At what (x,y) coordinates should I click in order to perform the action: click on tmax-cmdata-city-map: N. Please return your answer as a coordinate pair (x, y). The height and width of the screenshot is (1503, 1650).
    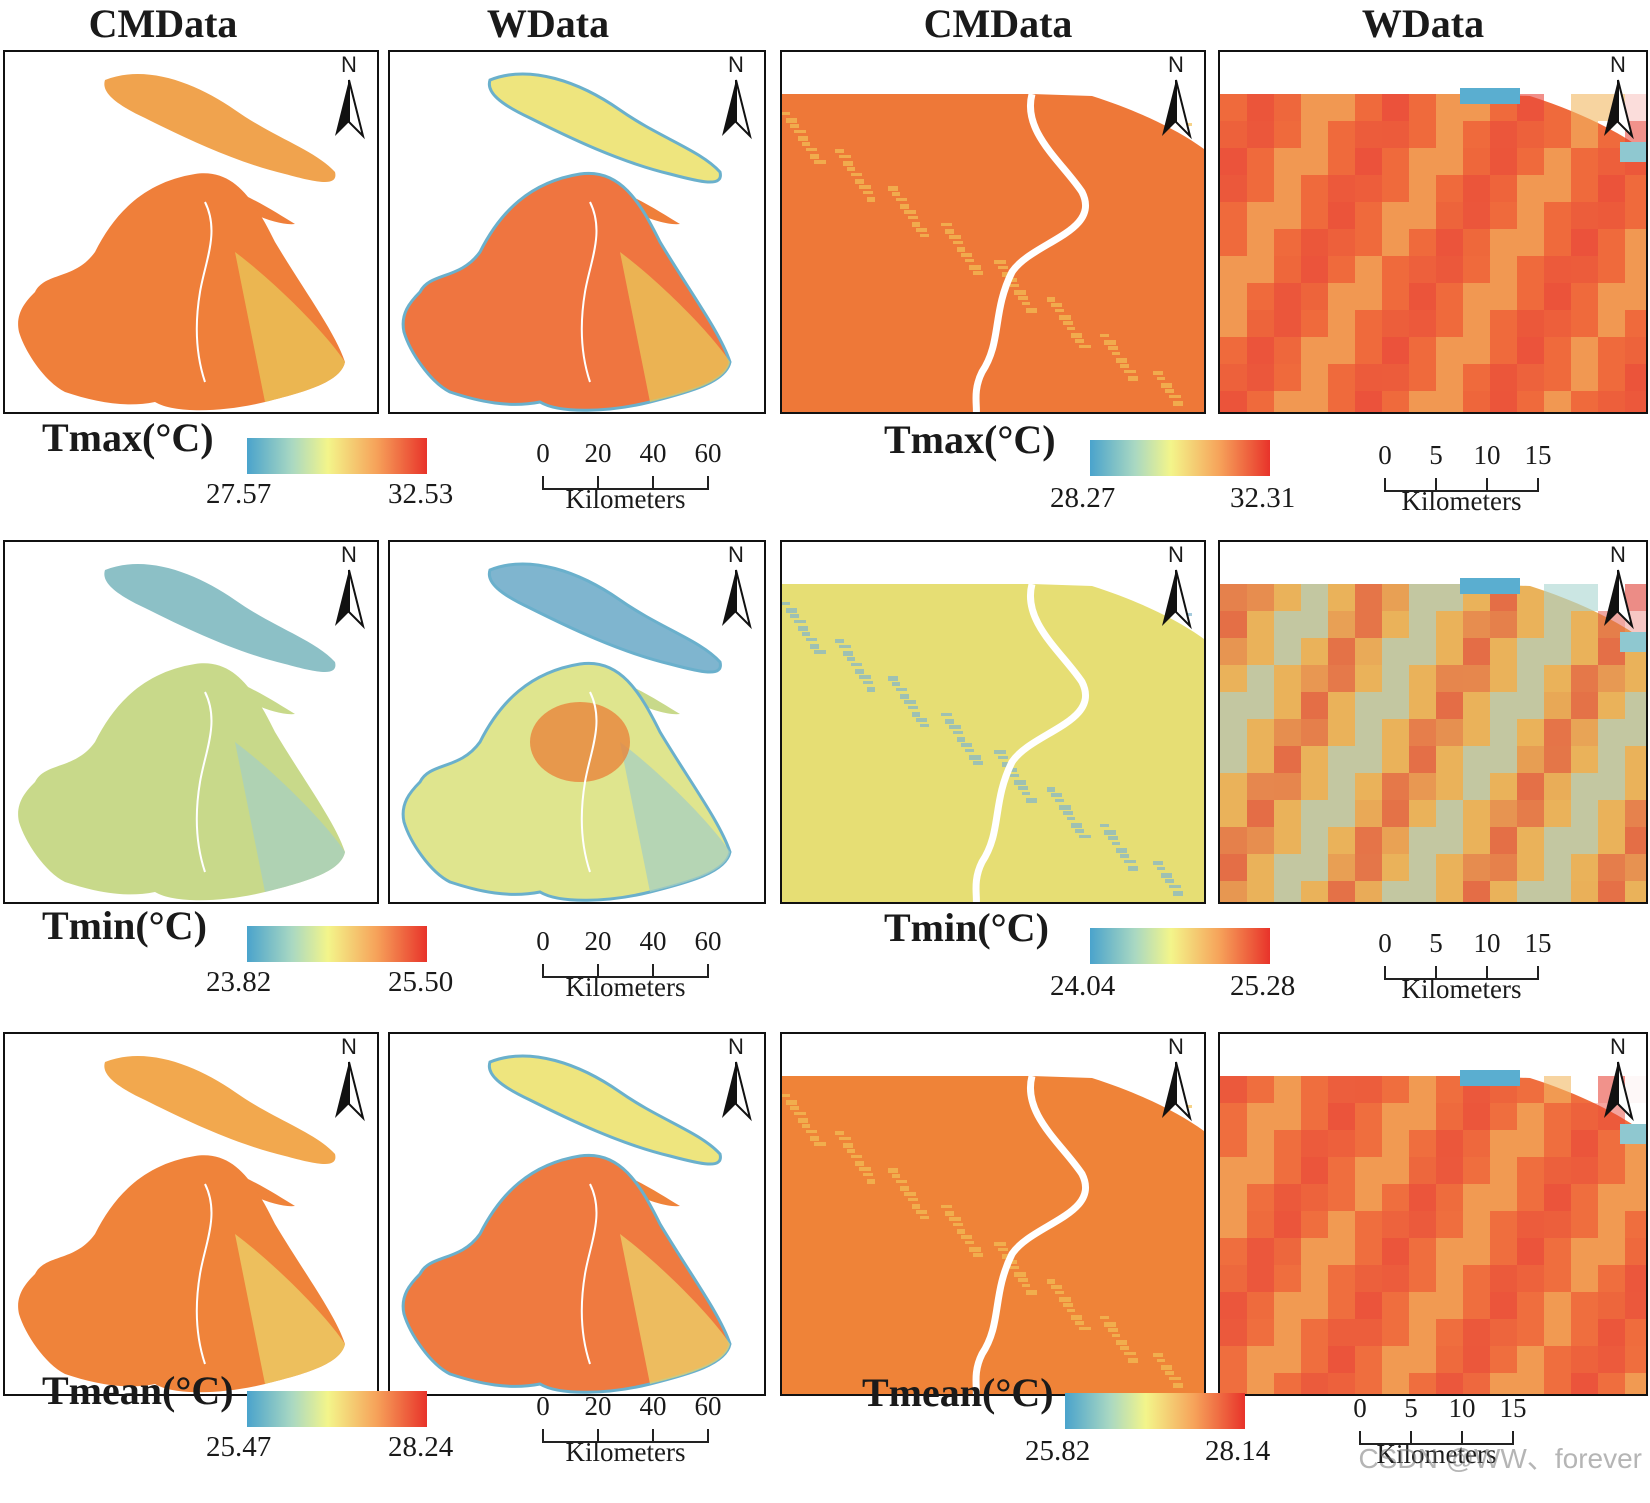
    Looking at the image, I should click on (191, 232).